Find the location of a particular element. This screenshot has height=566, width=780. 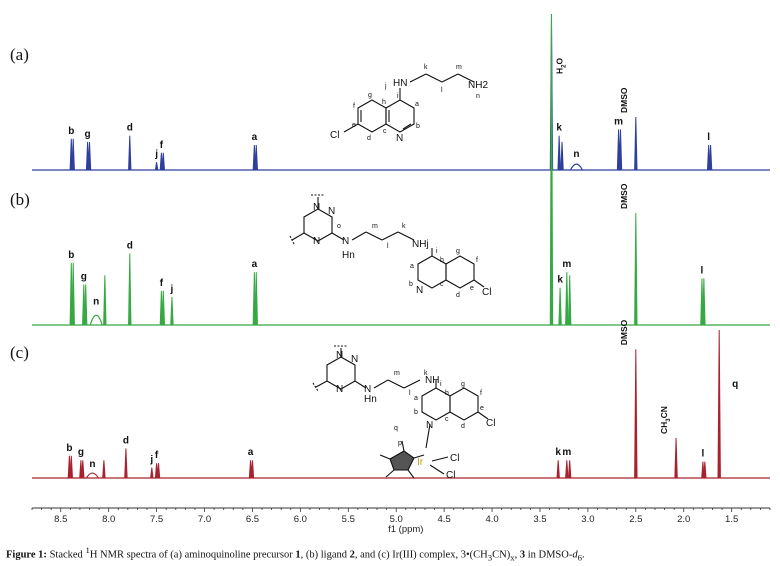

struct-a-atom: Cl is located at coordinates (334, 135).